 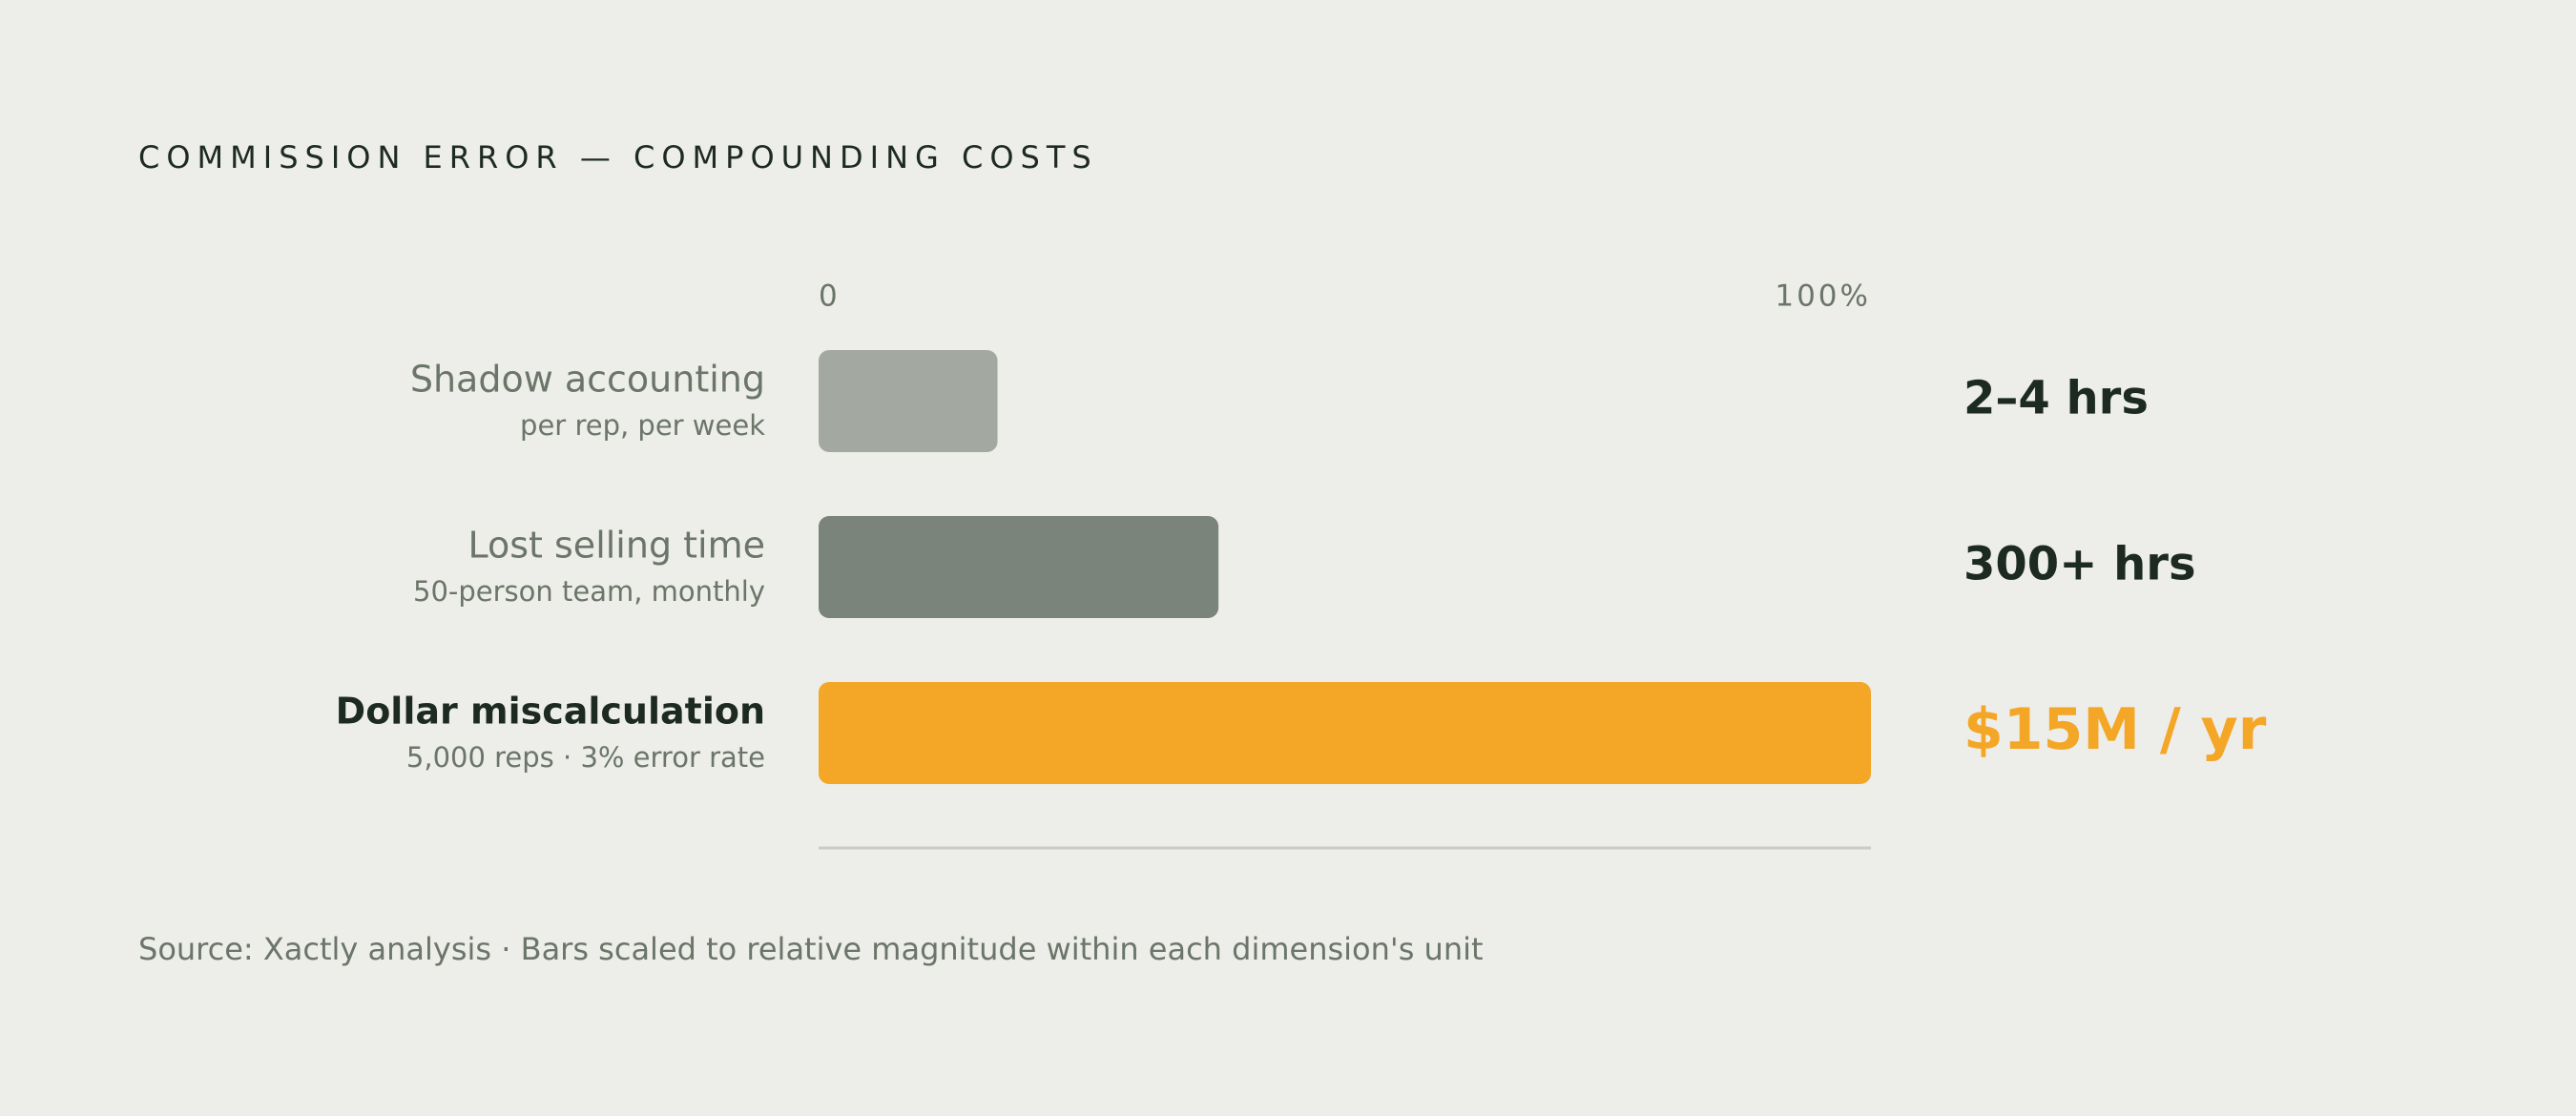 What do you see at coordinates (2079, 564) in the screenshot?
I see `magnitude-label: 300+ hrs` at bounding box center [2079, 564].